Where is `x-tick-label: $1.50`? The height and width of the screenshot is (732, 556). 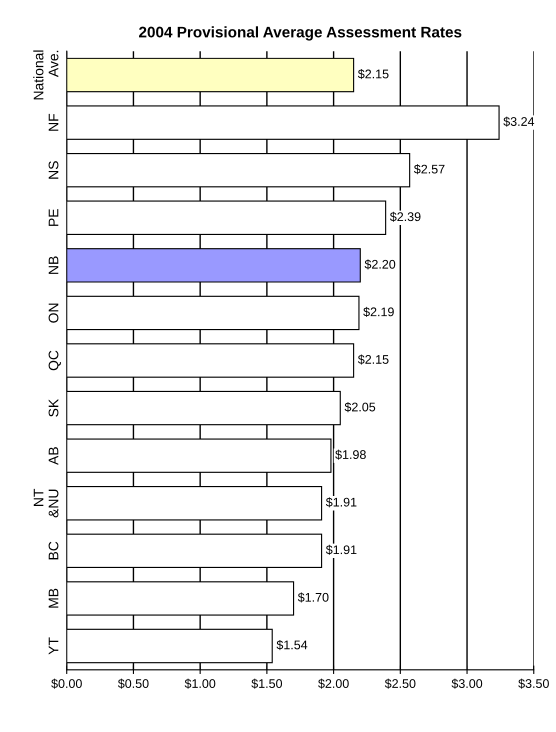
x-tick-label: $1.50 is located at coordinates (266, 683).